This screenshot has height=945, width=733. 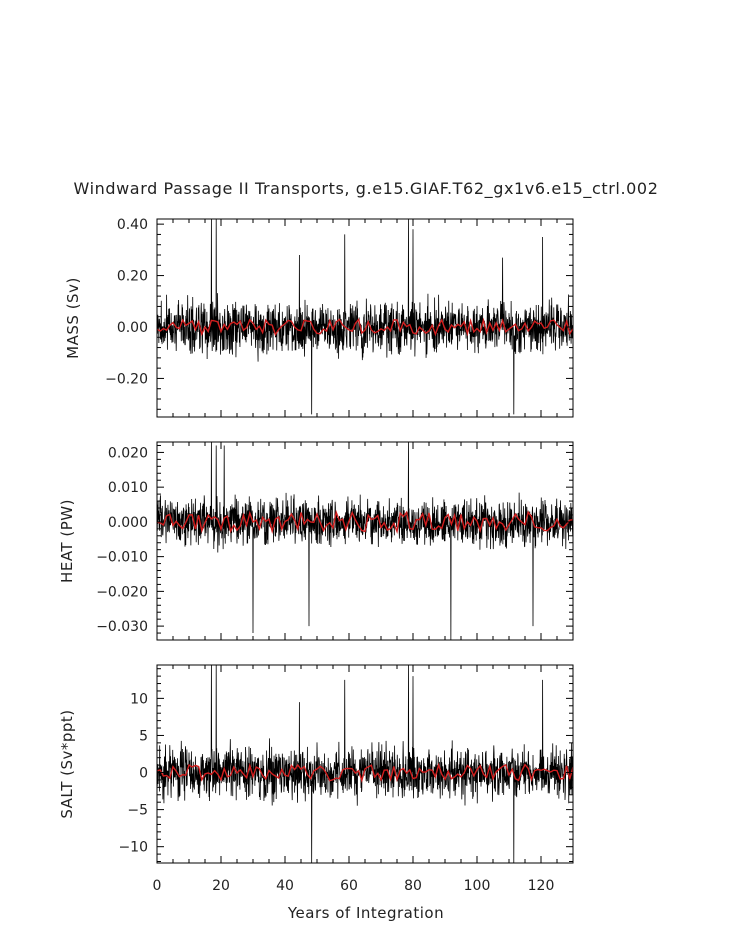 What do you see at coordinates (126, 379) in the screenshot?
I see `y-tick-label: −0.20` at bounding box center [126, 379].